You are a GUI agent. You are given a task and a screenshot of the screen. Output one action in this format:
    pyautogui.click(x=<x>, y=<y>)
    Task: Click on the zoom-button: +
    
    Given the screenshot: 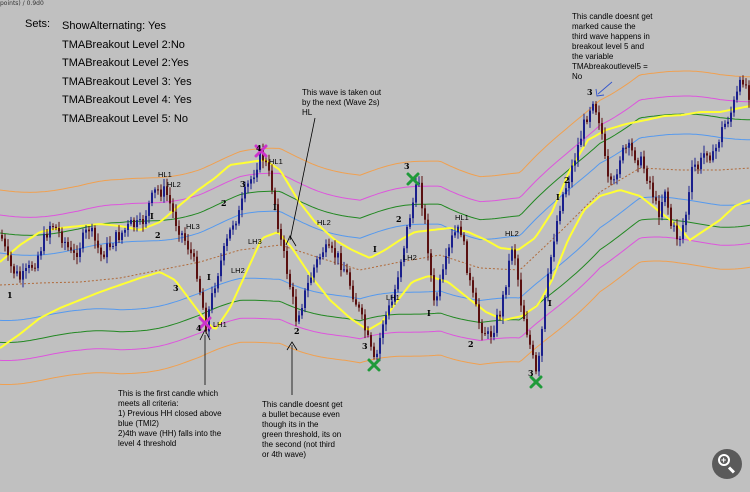 What is the action you would take?
    pyautogui.click(x=727, y=464)
    